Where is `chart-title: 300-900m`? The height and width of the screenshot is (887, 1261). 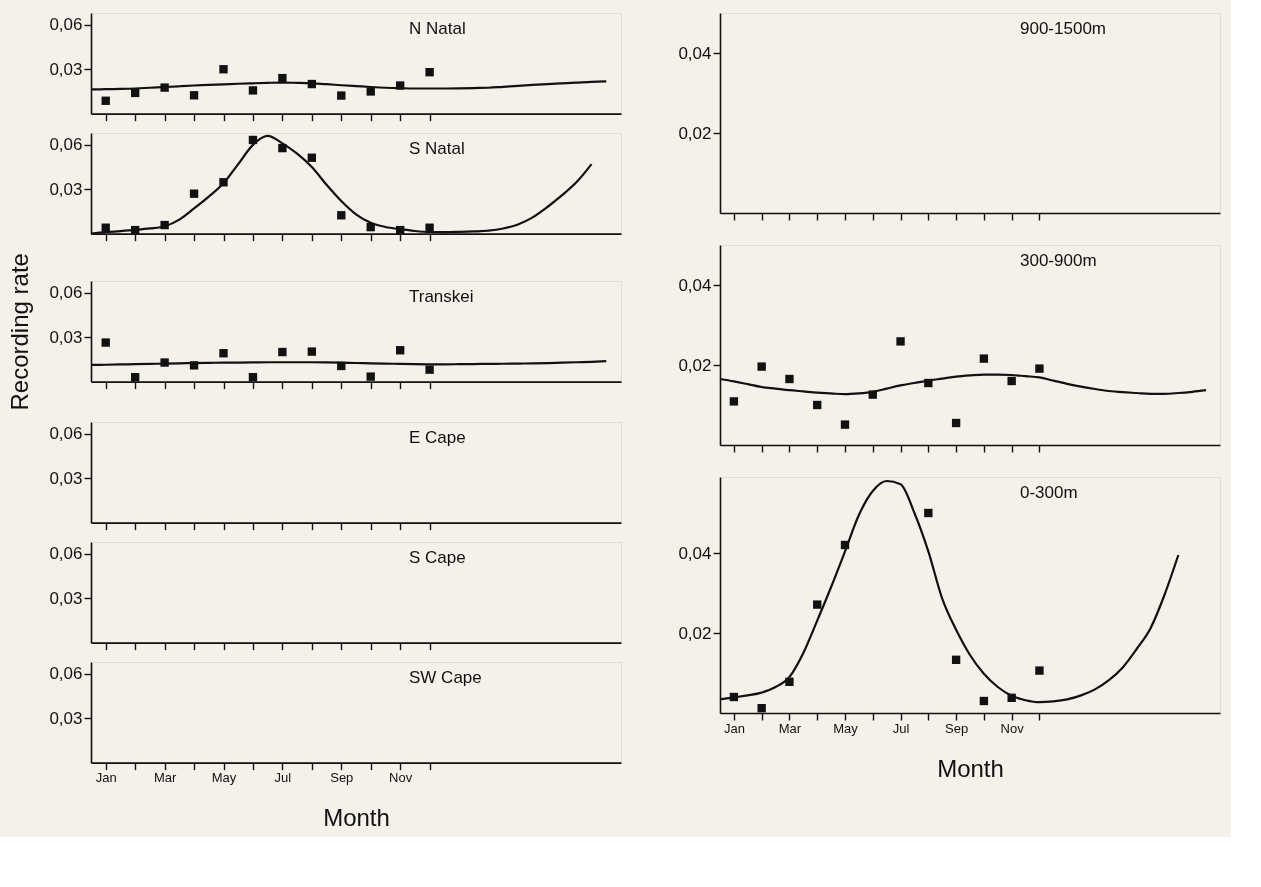 chart-title: 300-900m is located at coordinates (1058, 260).